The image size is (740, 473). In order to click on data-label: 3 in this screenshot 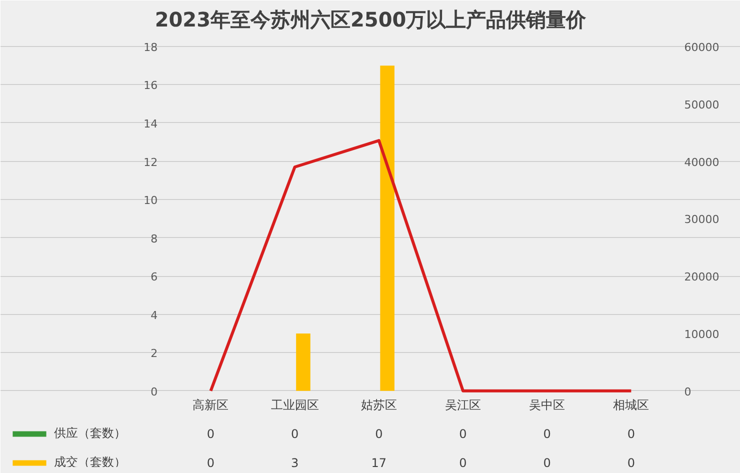, I will do `click(295, 463)`.